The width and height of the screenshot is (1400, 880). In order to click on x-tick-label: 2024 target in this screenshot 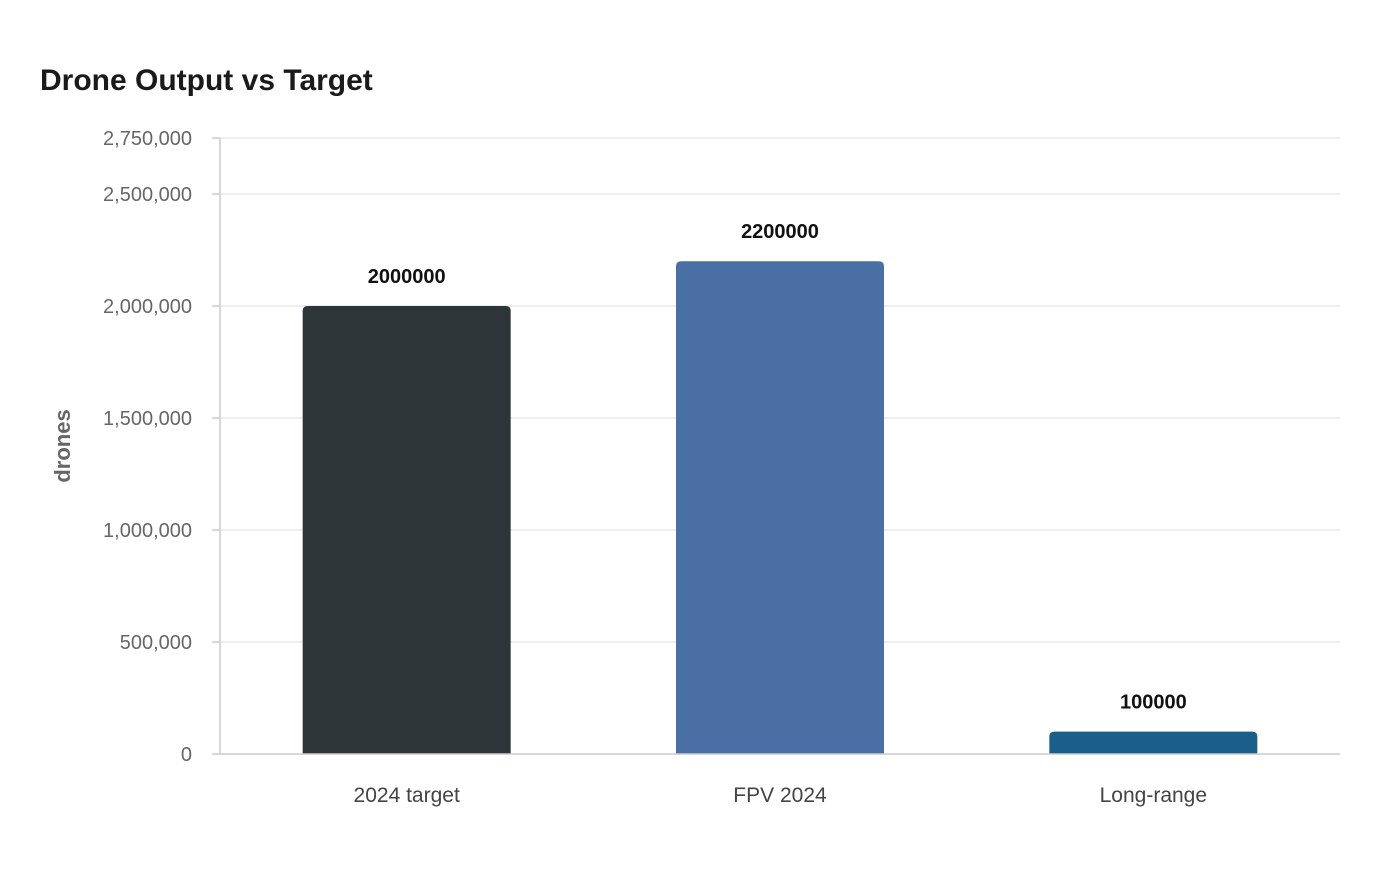, I will do `click(407, 795)`.